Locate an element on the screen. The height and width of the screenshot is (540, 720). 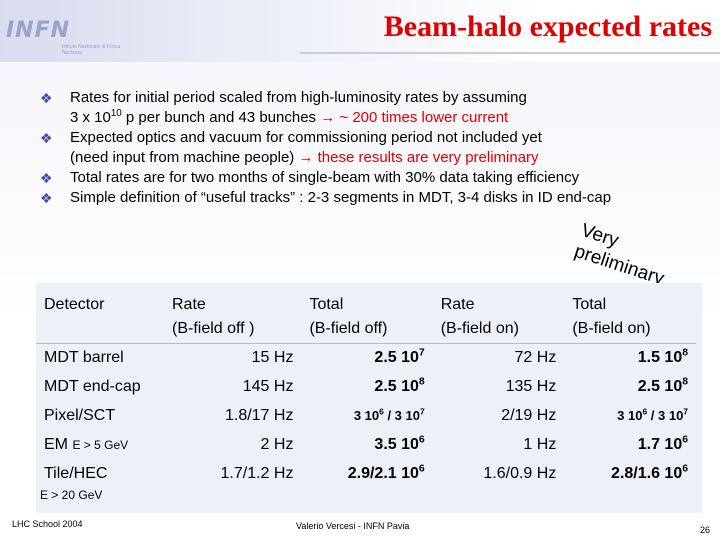
table-row: MDT barrel 15 Hz 2.5 107 72 Hz 1.5 108 is located at coordinates (366, 357).